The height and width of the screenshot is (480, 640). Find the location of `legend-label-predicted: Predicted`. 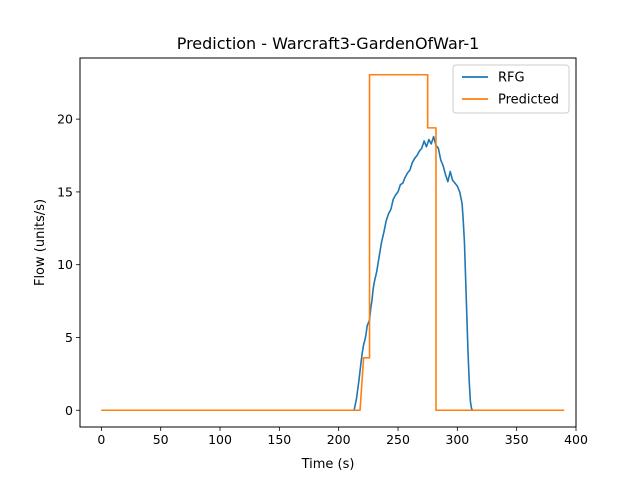

legend-label-predicted: Predicted is located at coordinates (528, 100).